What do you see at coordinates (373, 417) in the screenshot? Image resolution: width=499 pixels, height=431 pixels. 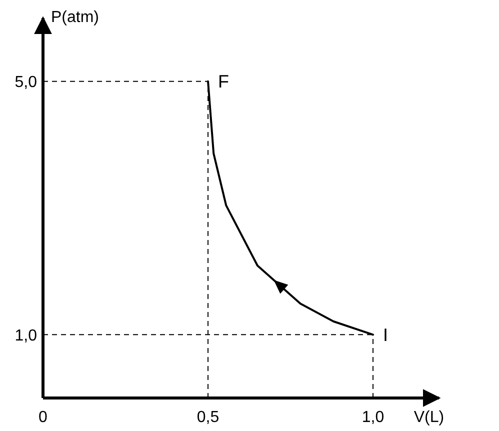 I see `x-tick-label: 1,0` at bounding box center [373, 417].